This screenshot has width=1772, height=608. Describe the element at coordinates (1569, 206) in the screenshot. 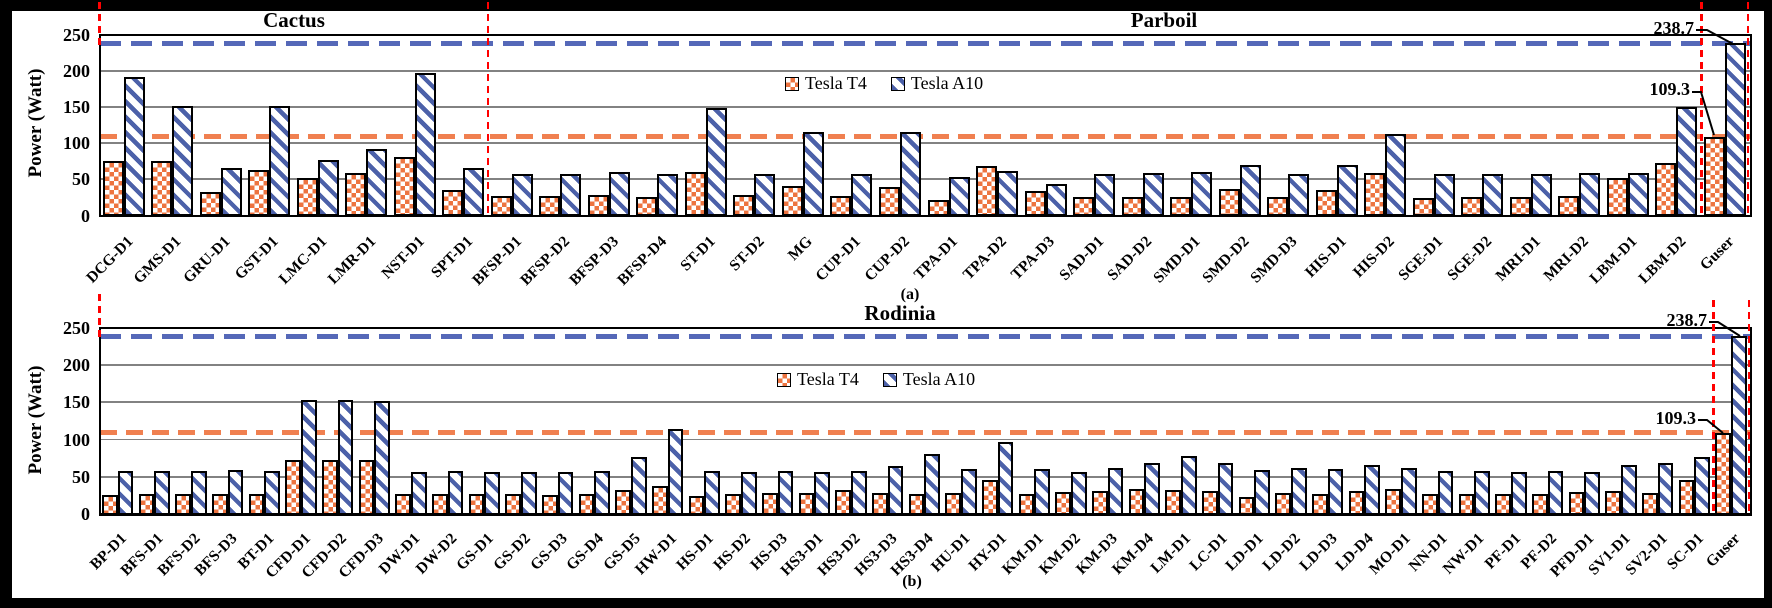

I see `bar-t4-MRI-D2` at that location.